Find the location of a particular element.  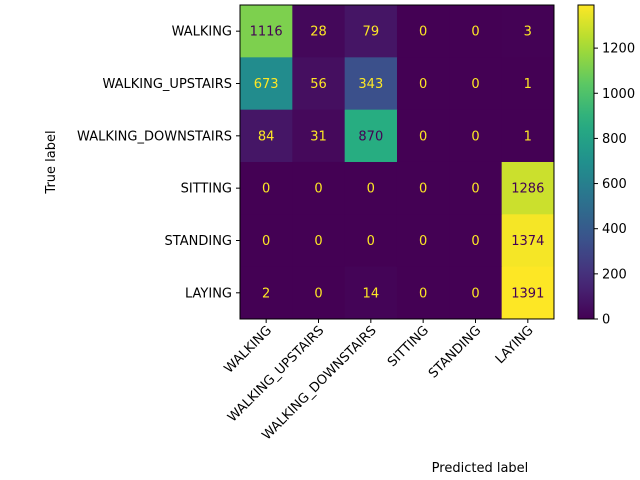

x-axis-title: Predicted label is located at coordinates (480, 468).